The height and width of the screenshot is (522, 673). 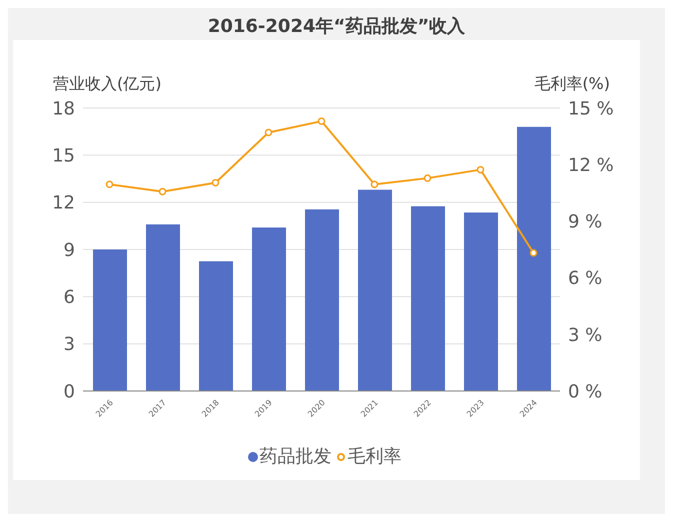 I want to click on y2-tick-label: 0 %, so click(x=585, y=391).